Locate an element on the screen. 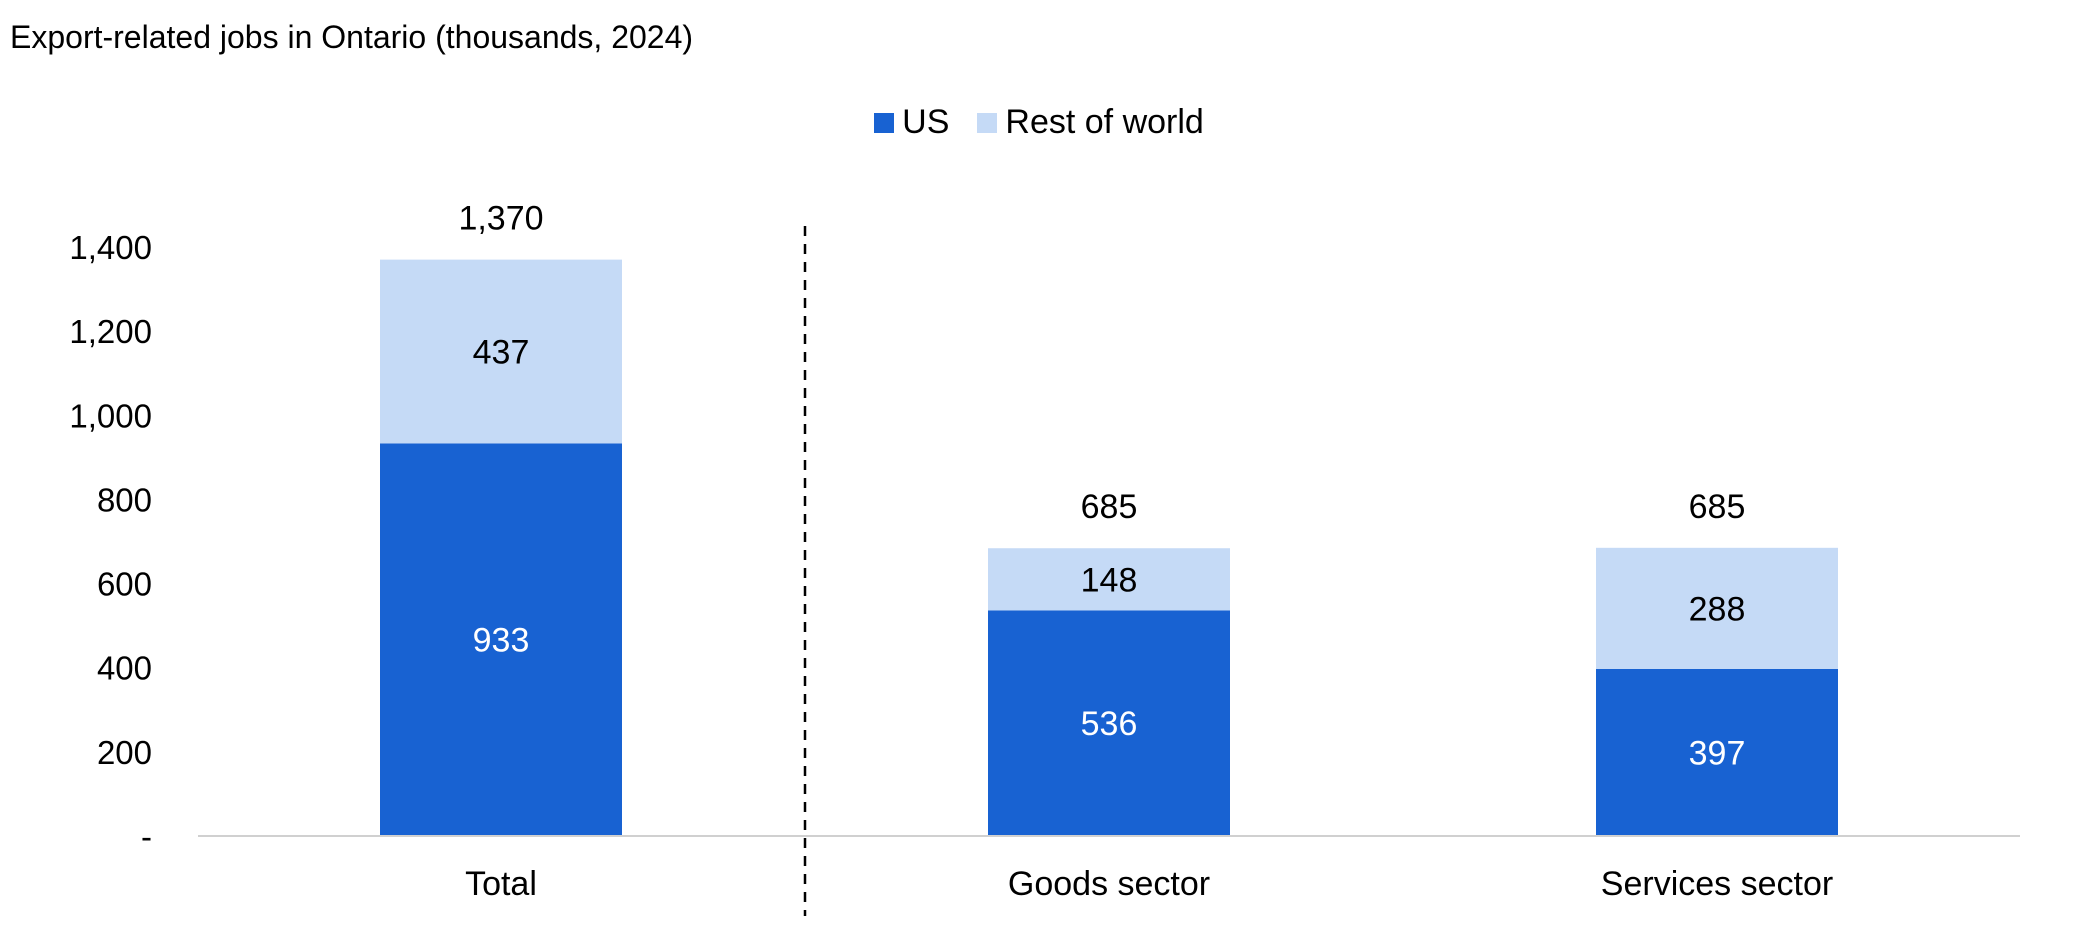  legend: US Rest of world is located at coordinates (1039, 122).